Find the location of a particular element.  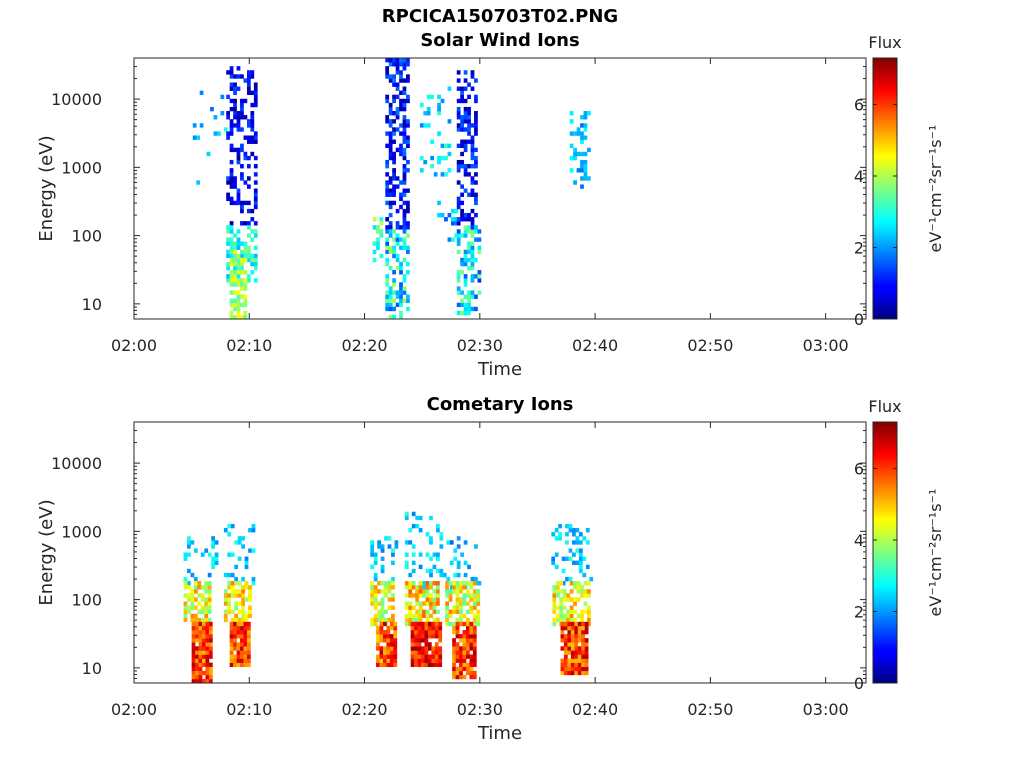

x-tick-label: 02:10 is located at coordinates (249, 709).